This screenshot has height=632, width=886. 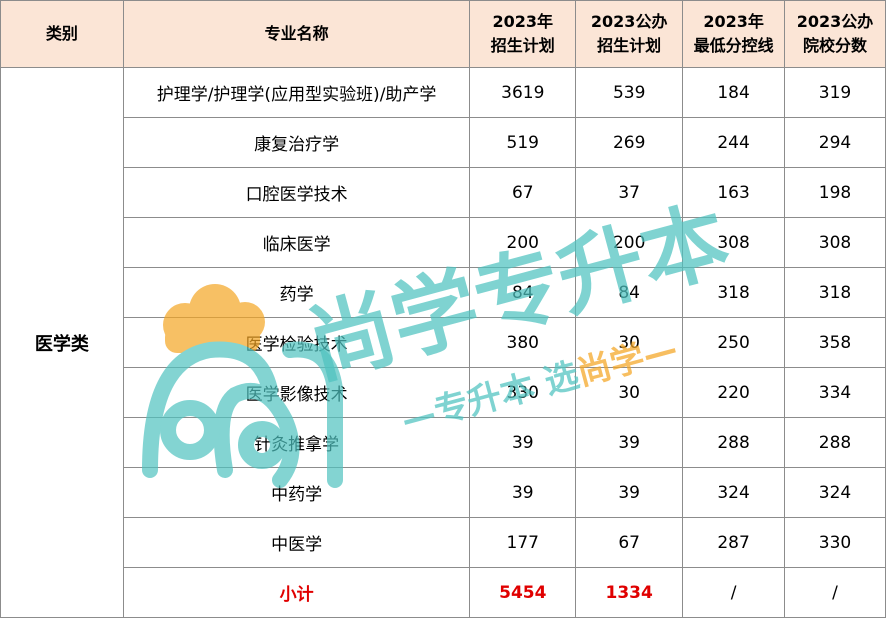 I want to click on header-category: 类别, so click(x=62, y=34).